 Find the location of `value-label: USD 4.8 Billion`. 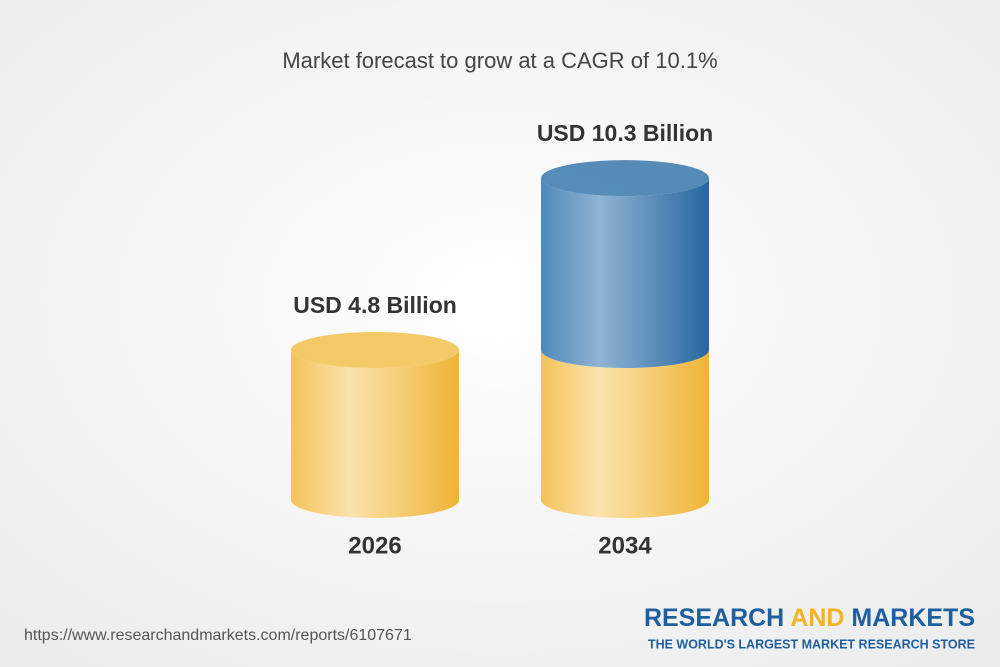

value-label: USD 4.8 Billion is located at coordinates (375, 305).